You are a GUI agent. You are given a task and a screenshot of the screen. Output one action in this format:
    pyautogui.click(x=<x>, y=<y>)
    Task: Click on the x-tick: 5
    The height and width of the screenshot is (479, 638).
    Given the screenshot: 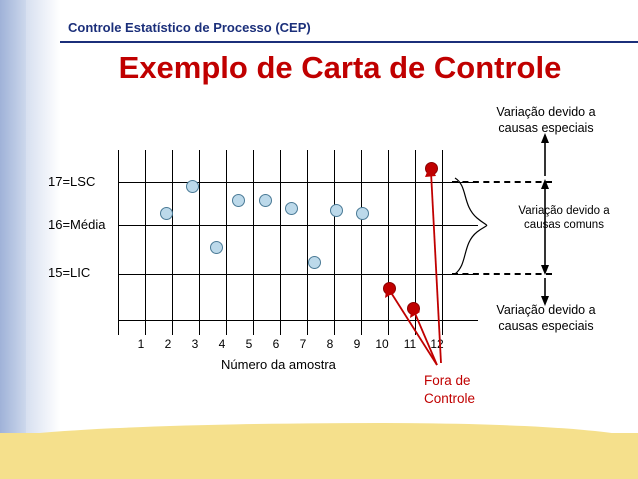 What is the action you would take?
    pyautogui.click(x=249, y=344)
    